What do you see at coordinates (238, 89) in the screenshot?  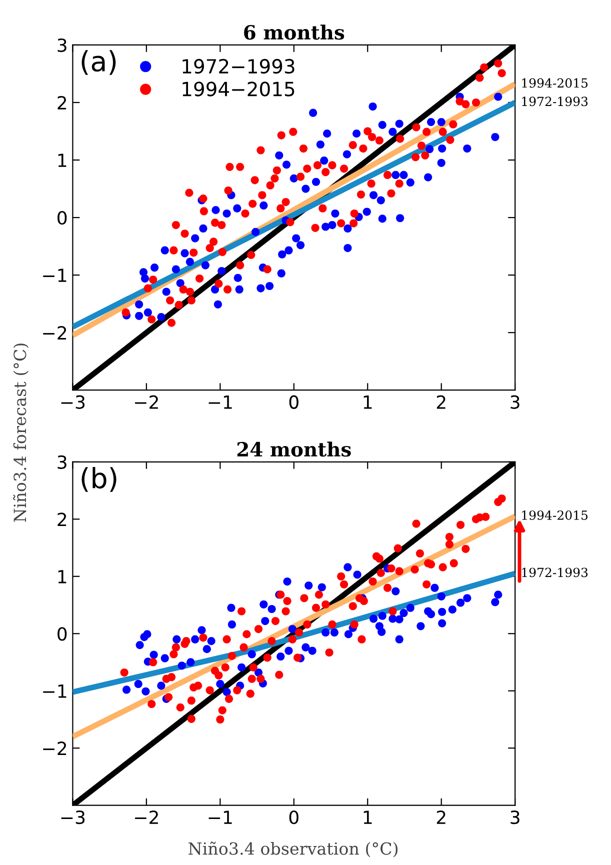 I see `legend-label: 1994−2015` at bounding box center [238, 89].